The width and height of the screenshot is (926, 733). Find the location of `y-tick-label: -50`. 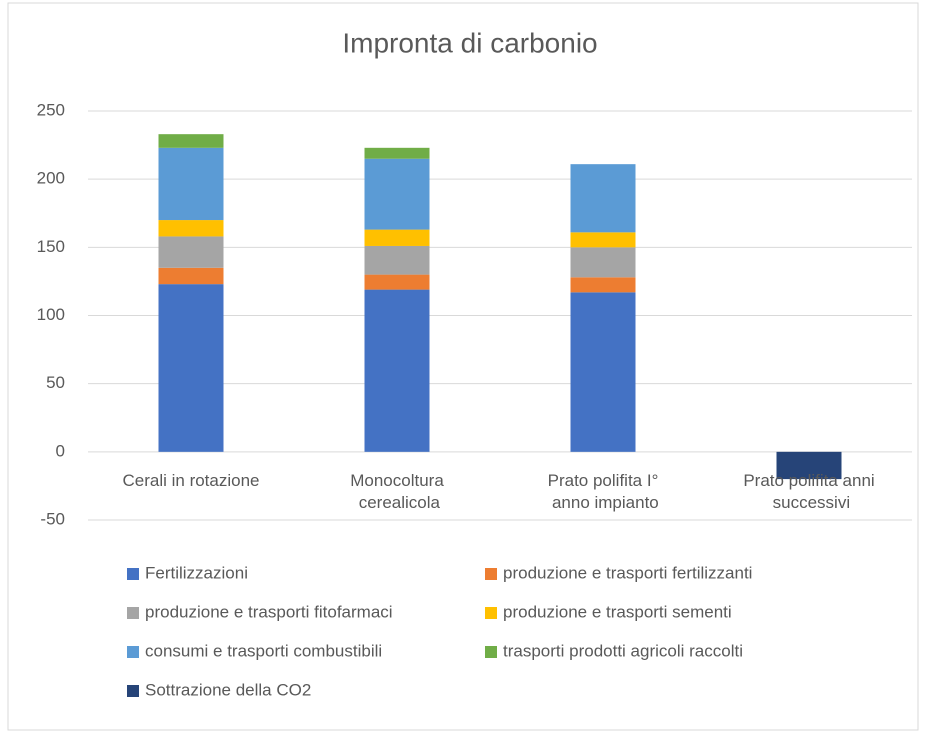

y-tick-label: -50 is located at coordinates (52, 518).